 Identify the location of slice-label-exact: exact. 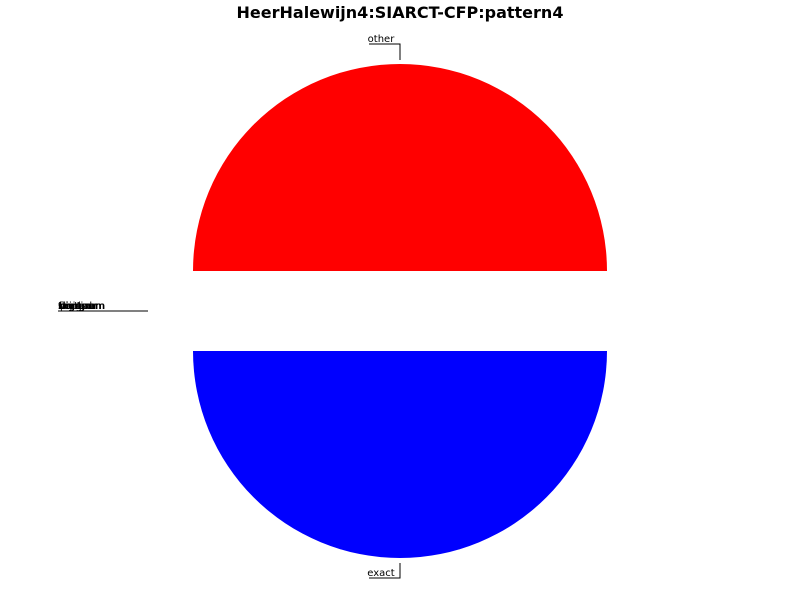
(381, 573).